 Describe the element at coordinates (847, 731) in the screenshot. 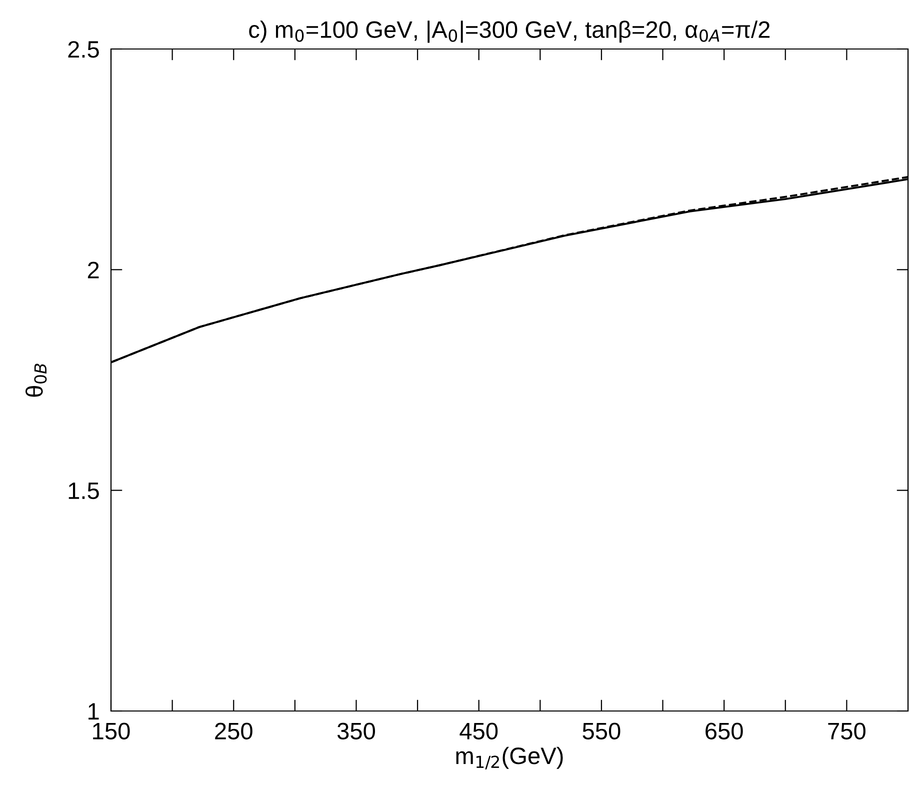

I see `x-tick-label: 750` at that location.